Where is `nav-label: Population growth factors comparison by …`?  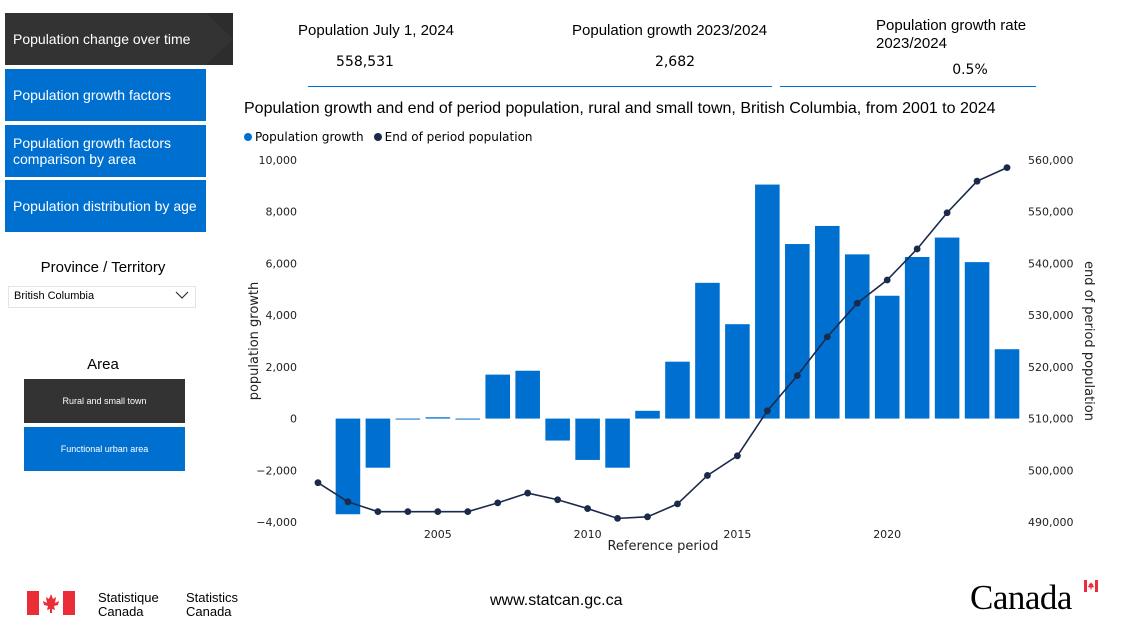
nav-label: Population growth factors comparison by … is located at coordinates (92, 151).